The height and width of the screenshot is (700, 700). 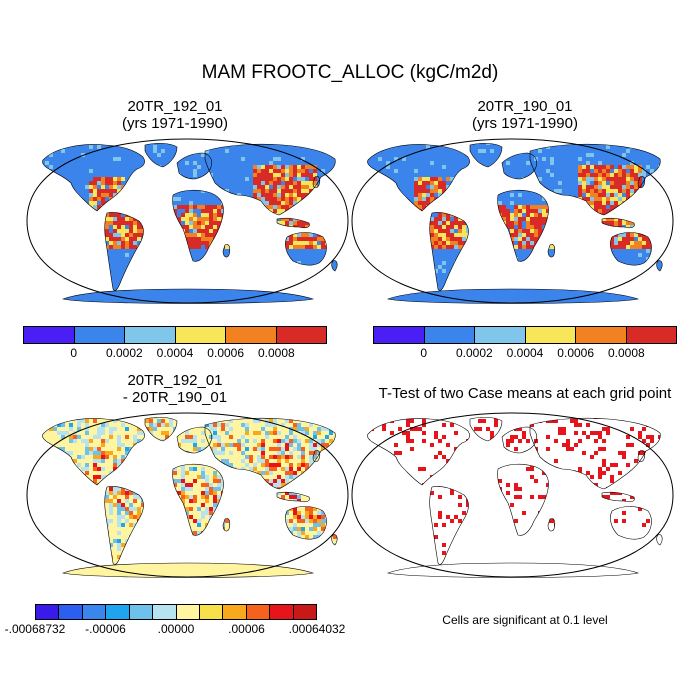 What do you see at coordinates (176, 629) in the screenshot?
I see `colorbar-tick-label: .00000` at bounding box center [176, 629].